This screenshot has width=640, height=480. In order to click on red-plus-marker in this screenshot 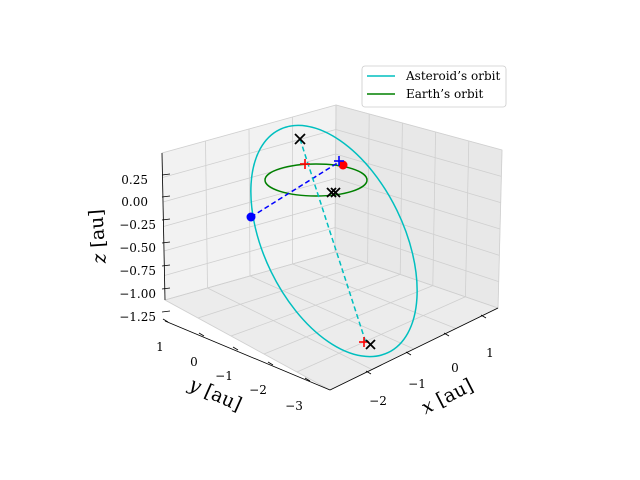, I will do `click(305, 164)`.